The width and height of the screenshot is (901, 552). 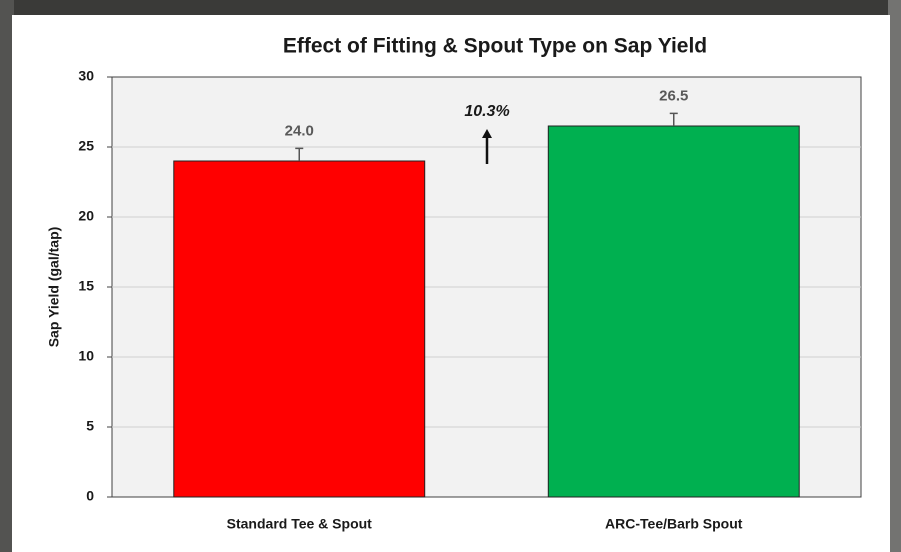 I want to click on y-tick-label: 30, so click(x=86, y=76).